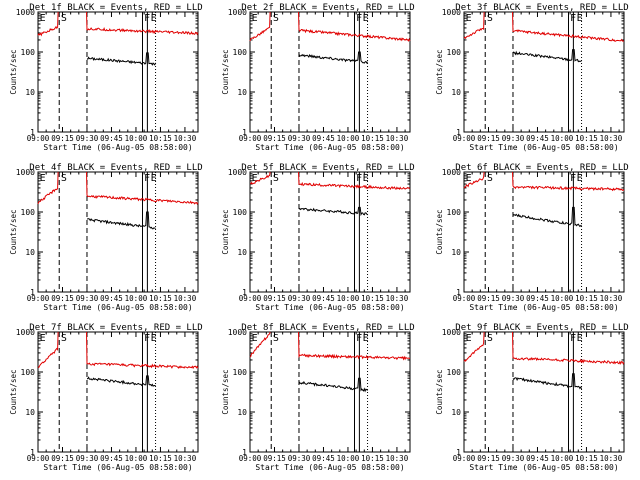  What do you see at coordinates (115, 168) in the screenshot?
I see `panel-title: Det 4f BLACK = Events, RED = LLD` at bounding box center [115, 168].